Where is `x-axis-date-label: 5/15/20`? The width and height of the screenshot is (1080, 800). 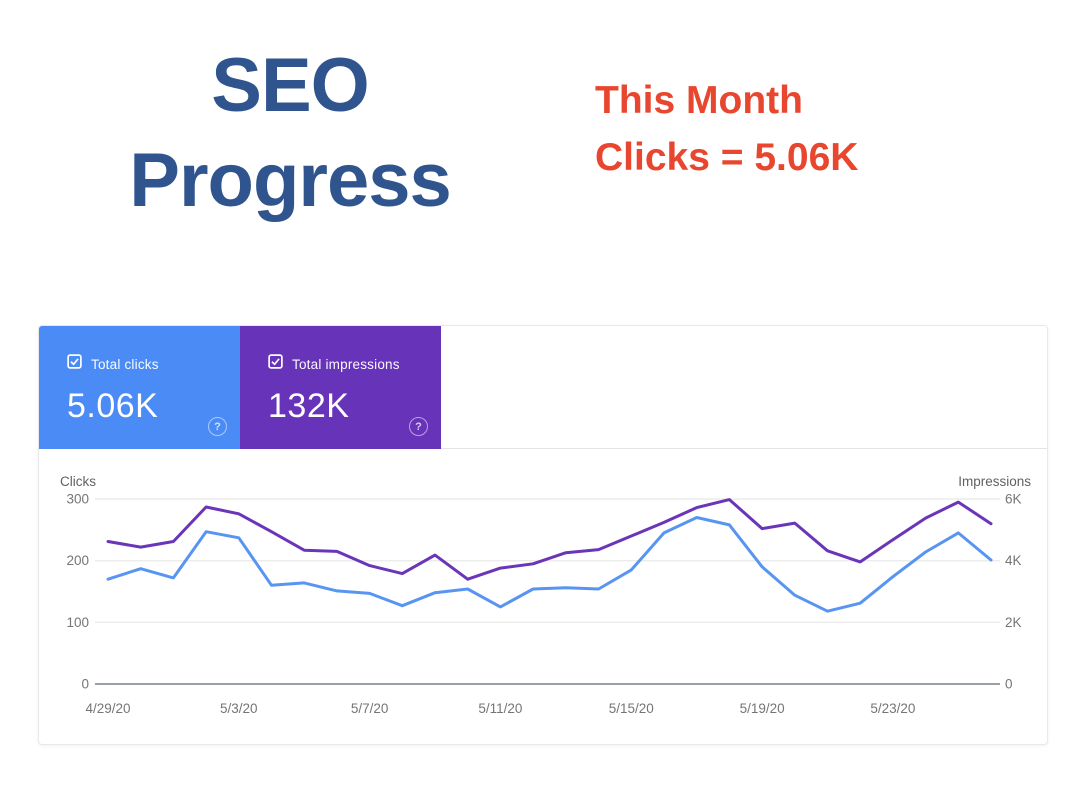 x-axis-date-label: 5/15/20 is located at coordinates (631, 708).